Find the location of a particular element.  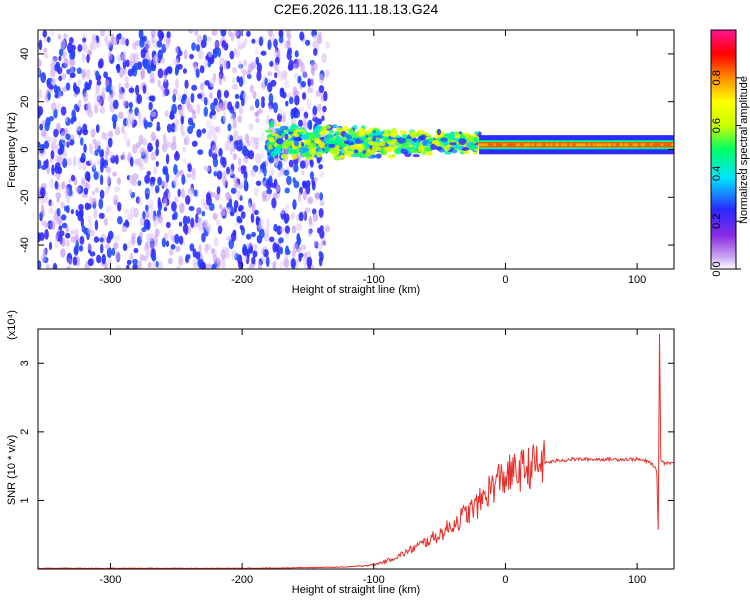

spectrogram-ytick-label: 20 is located at coordinates (25, 102).